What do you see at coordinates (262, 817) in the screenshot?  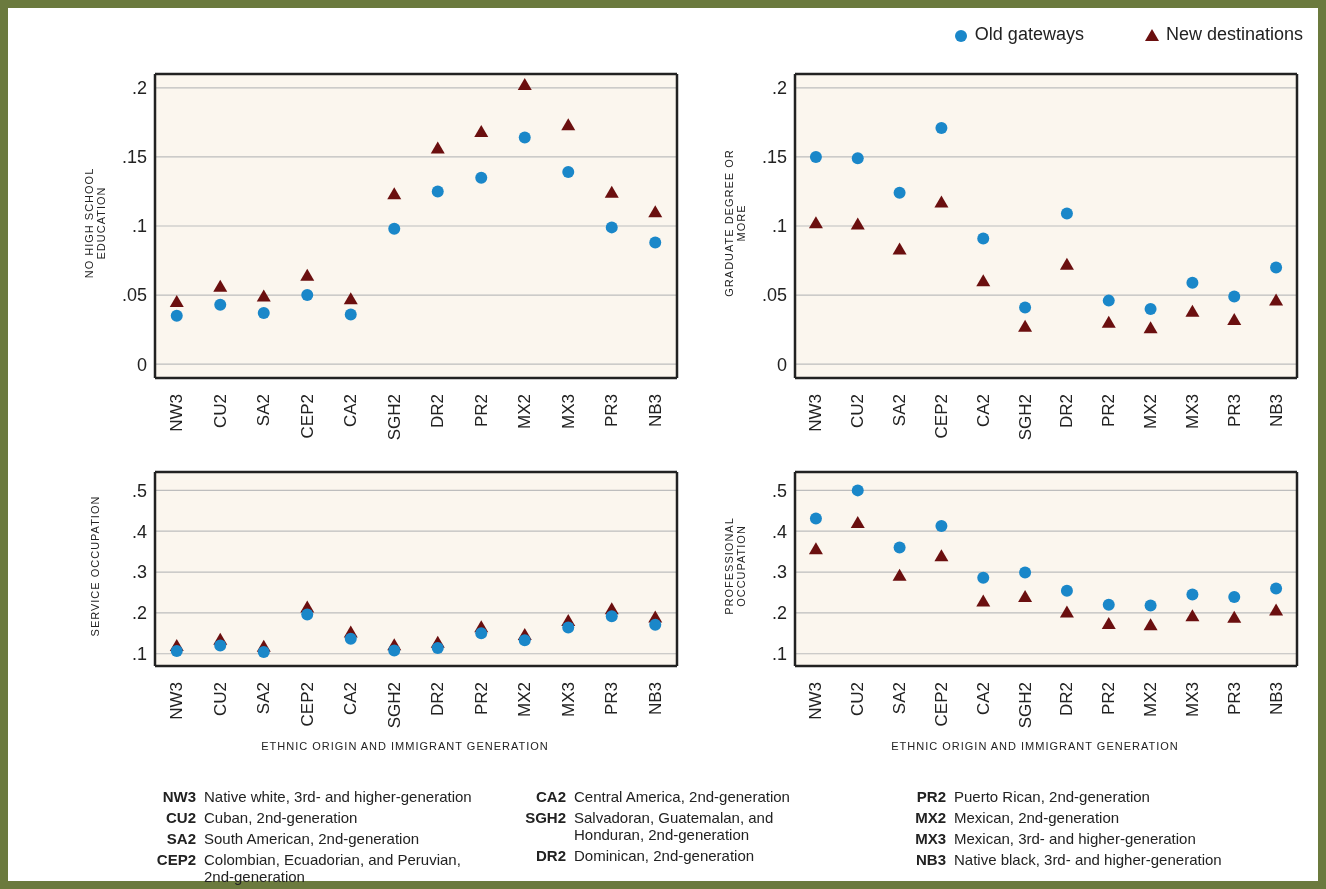 I see `text: CU2 Cuban, 2nd-generation` at bounding box center [262, 817].